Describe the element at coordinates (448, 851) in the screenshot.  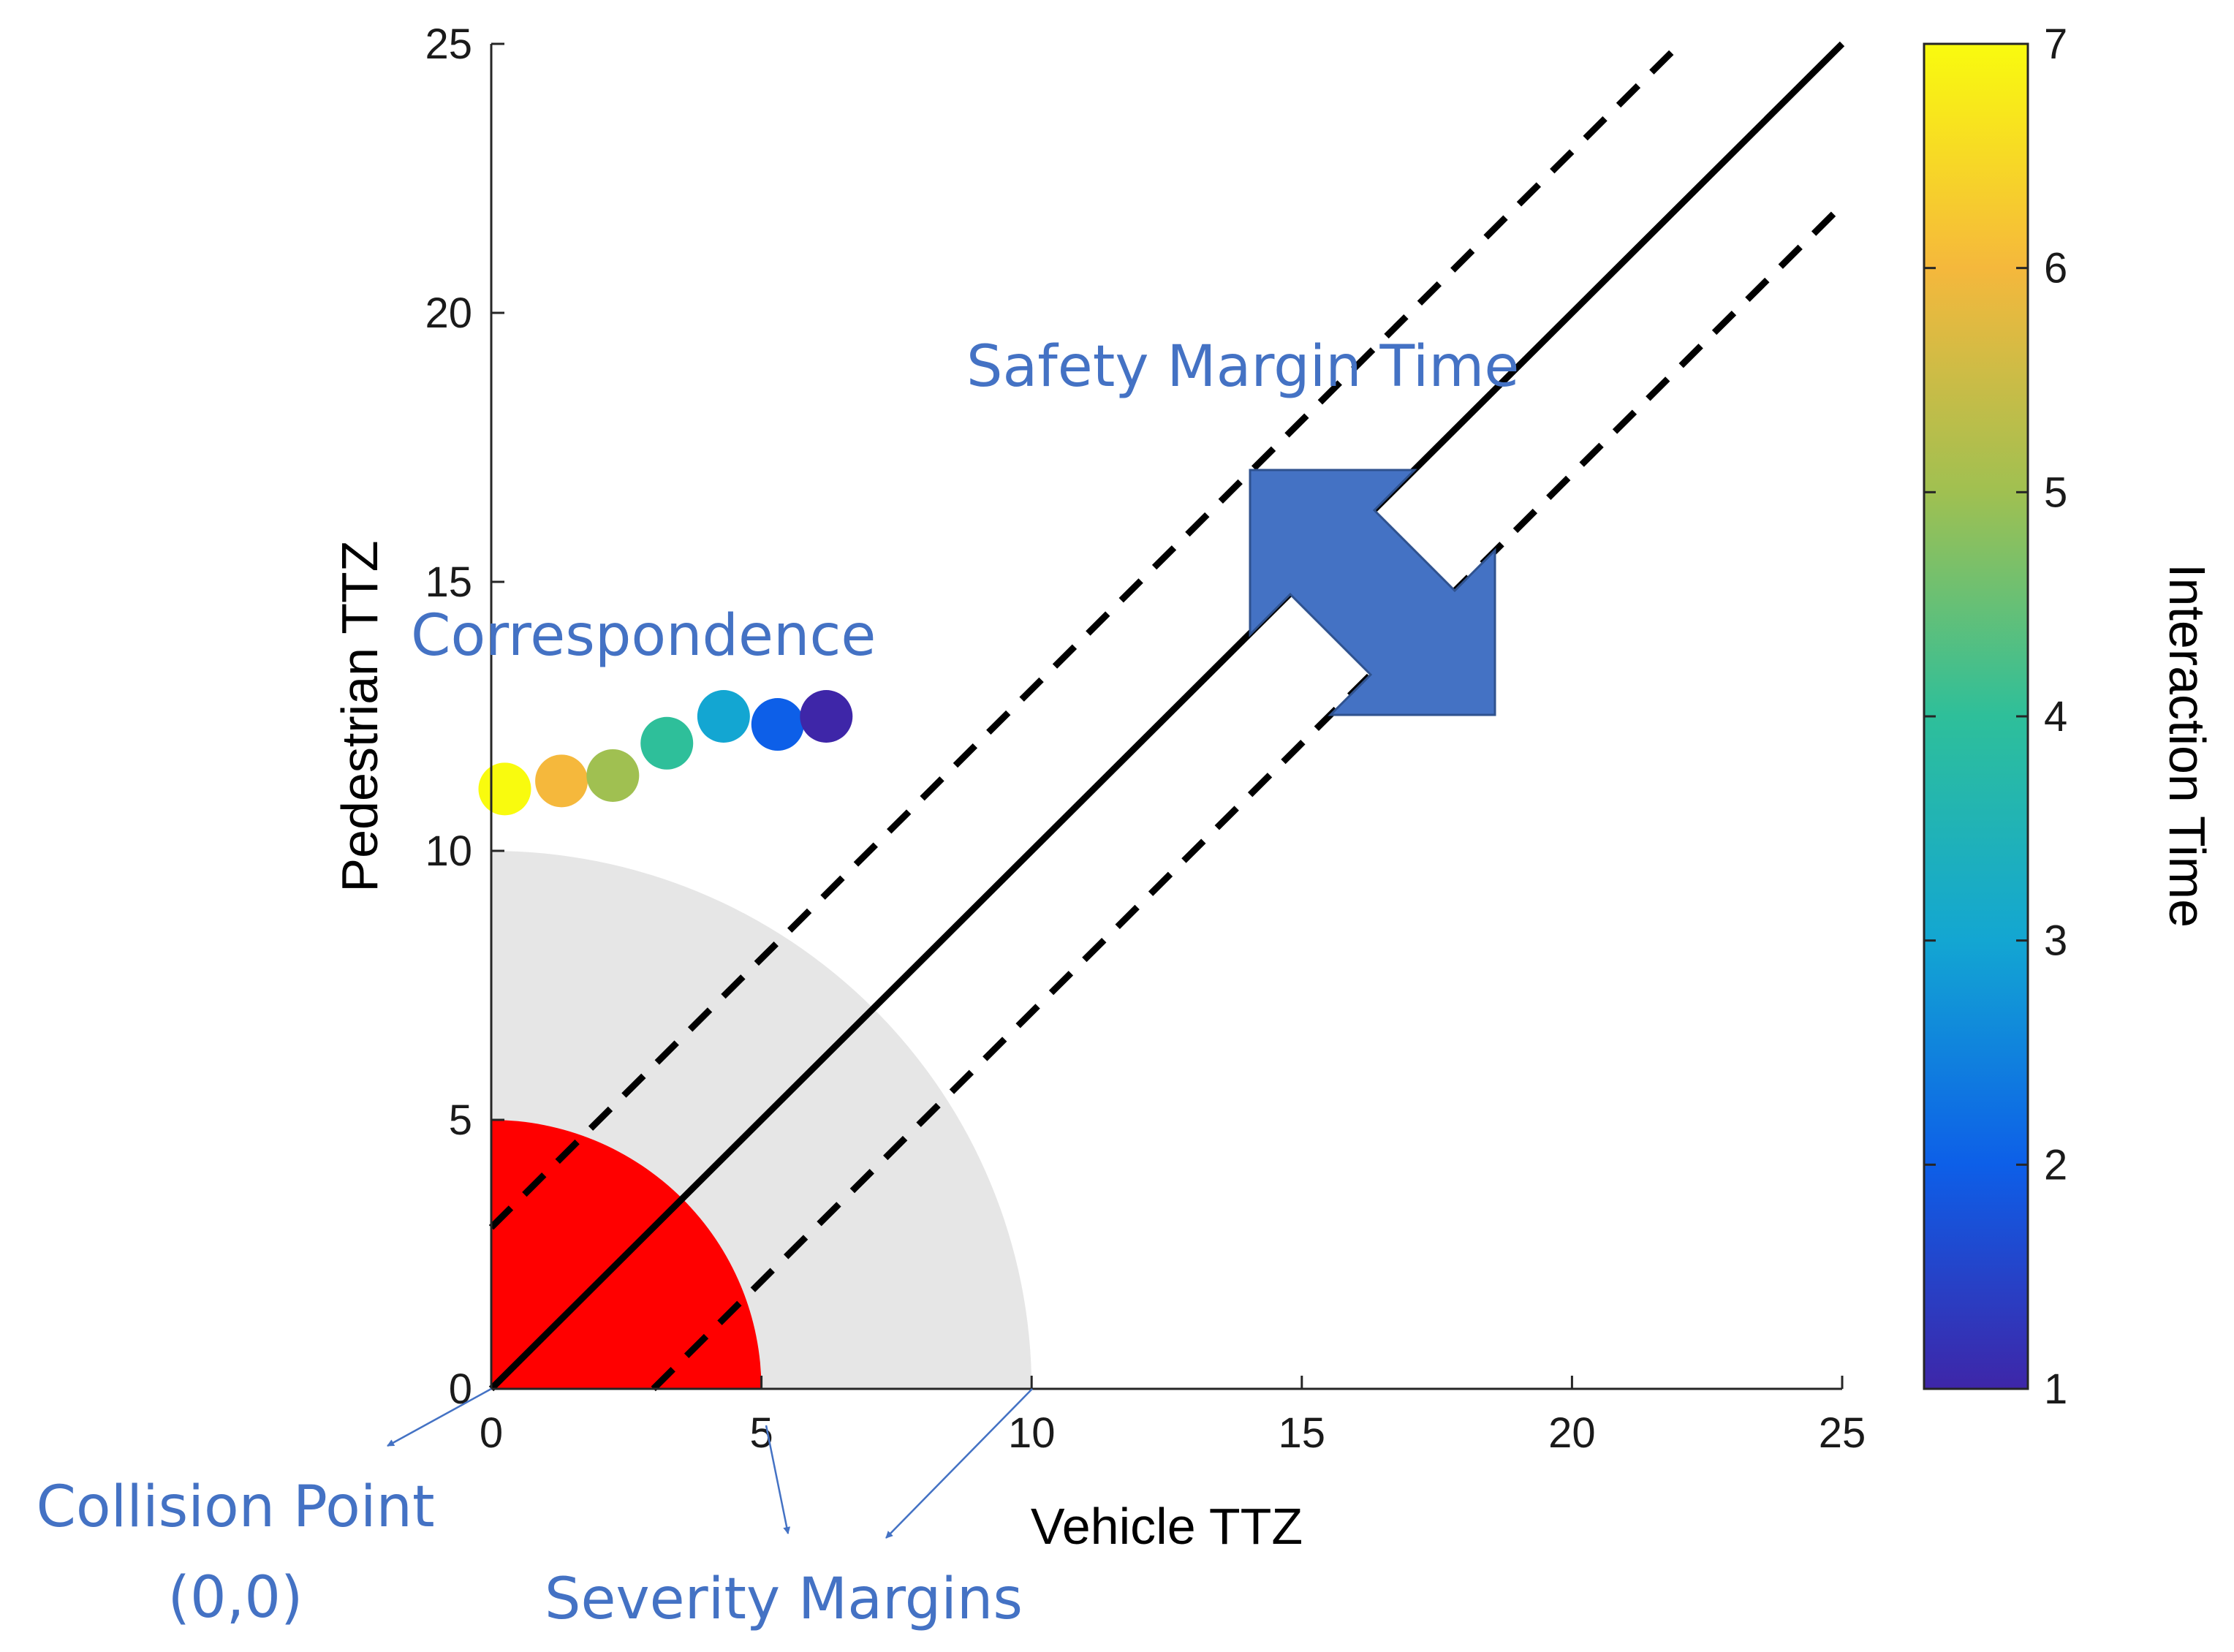
I see `y-tick-label: 10` at that location.